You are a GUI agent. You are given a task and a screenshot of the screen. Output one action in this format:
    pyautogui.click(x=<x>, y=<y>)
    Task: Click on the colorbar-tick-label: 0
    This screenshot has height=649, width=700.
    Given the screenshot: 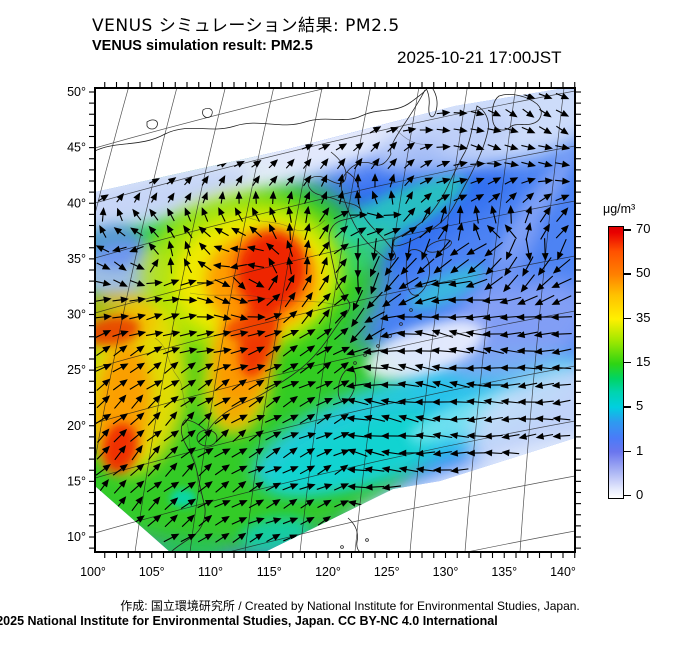 What is the action you would take?
    pyautogui.click(x=640, y=494)
    